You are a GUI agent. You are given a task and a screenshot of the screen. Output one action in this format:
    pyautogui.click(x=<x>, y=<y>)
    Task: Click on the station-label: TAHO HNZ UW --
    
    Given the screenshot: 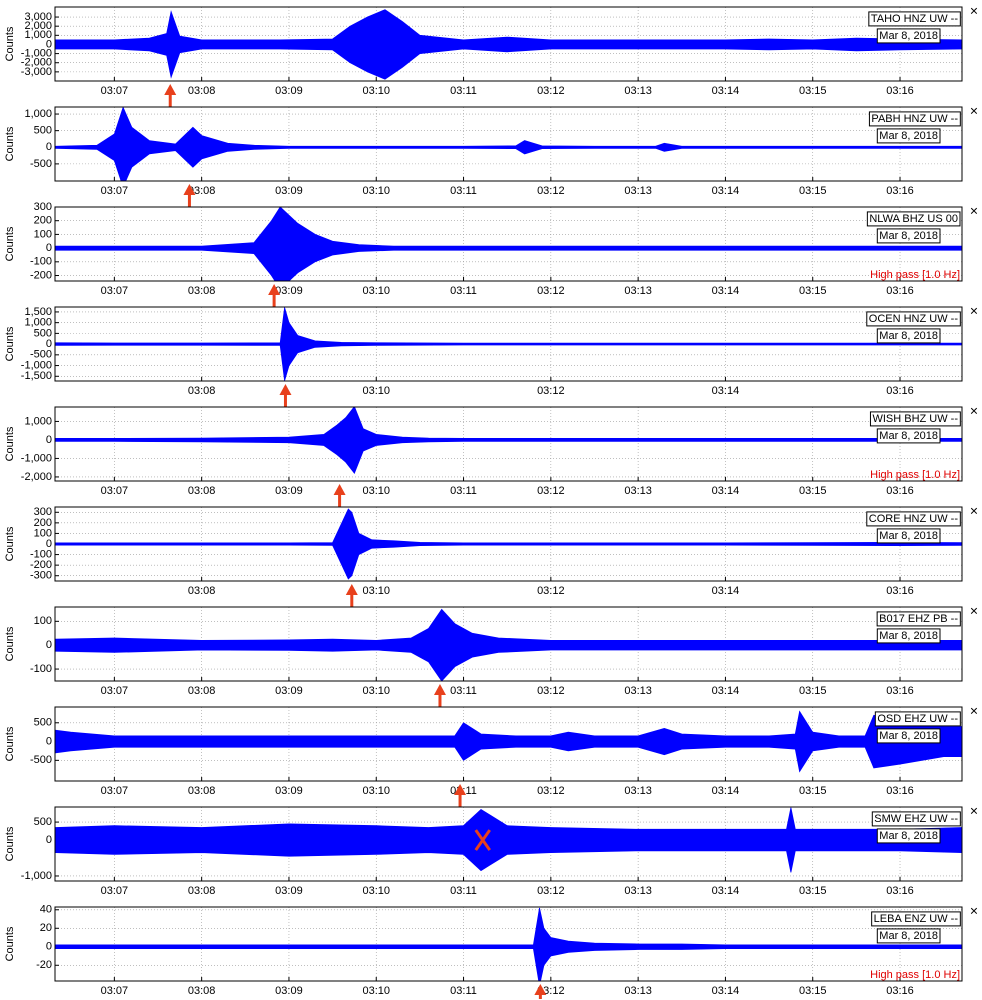 What is the action you would take?
    pyautogui.click(x=915, y=19)
    